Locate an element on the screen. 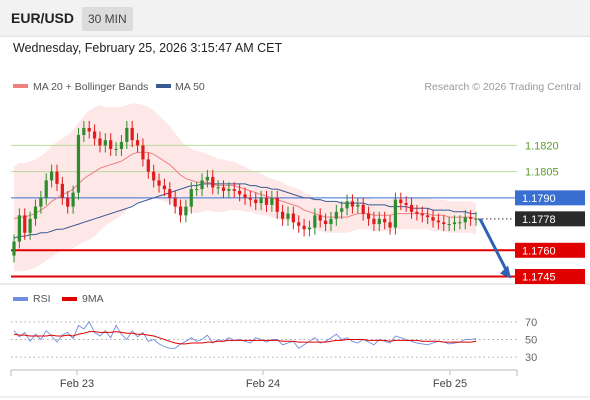  legend-9ma-swatch is located at coordinates (69, 299).